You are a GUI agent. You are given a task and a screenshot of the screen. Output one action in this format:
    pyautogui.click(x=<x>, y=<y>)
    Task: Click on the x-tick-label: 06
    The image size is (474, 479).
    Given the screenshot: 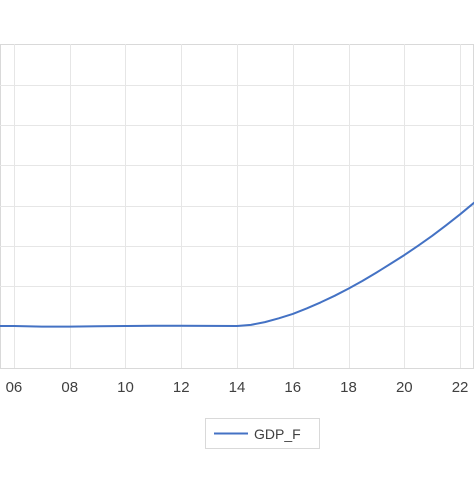 What is the action you would take?
    pyautogui.click(x=14, y=387)
    